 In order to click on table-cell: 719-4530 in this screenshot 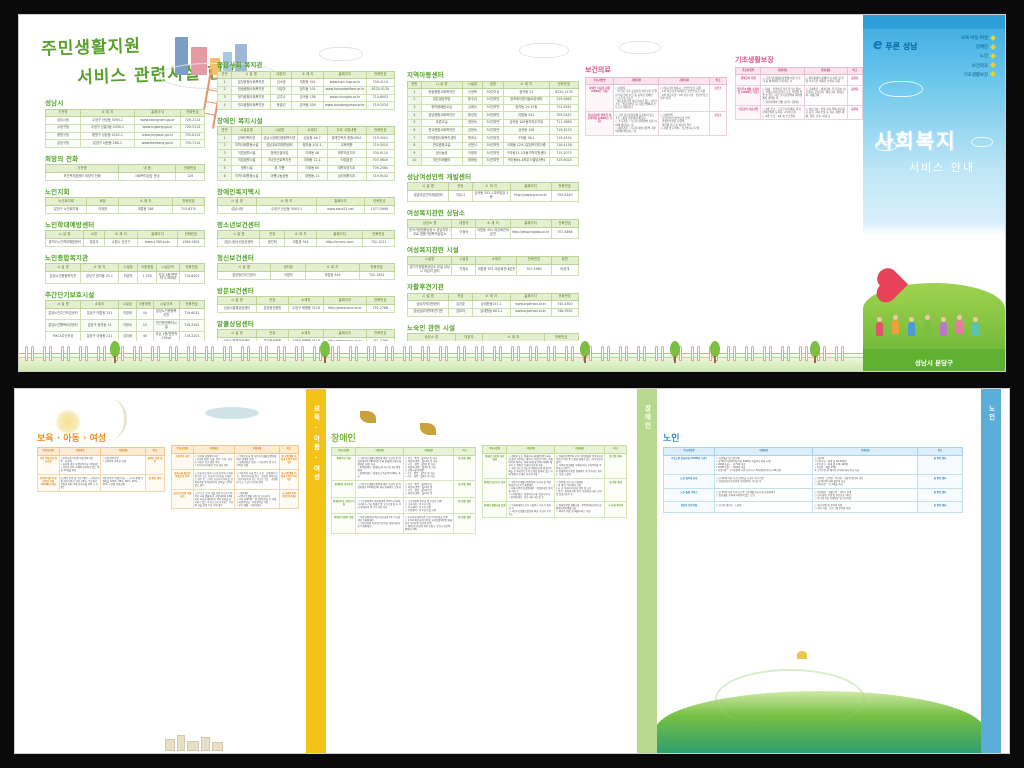, I will do `click(564, 138)`.